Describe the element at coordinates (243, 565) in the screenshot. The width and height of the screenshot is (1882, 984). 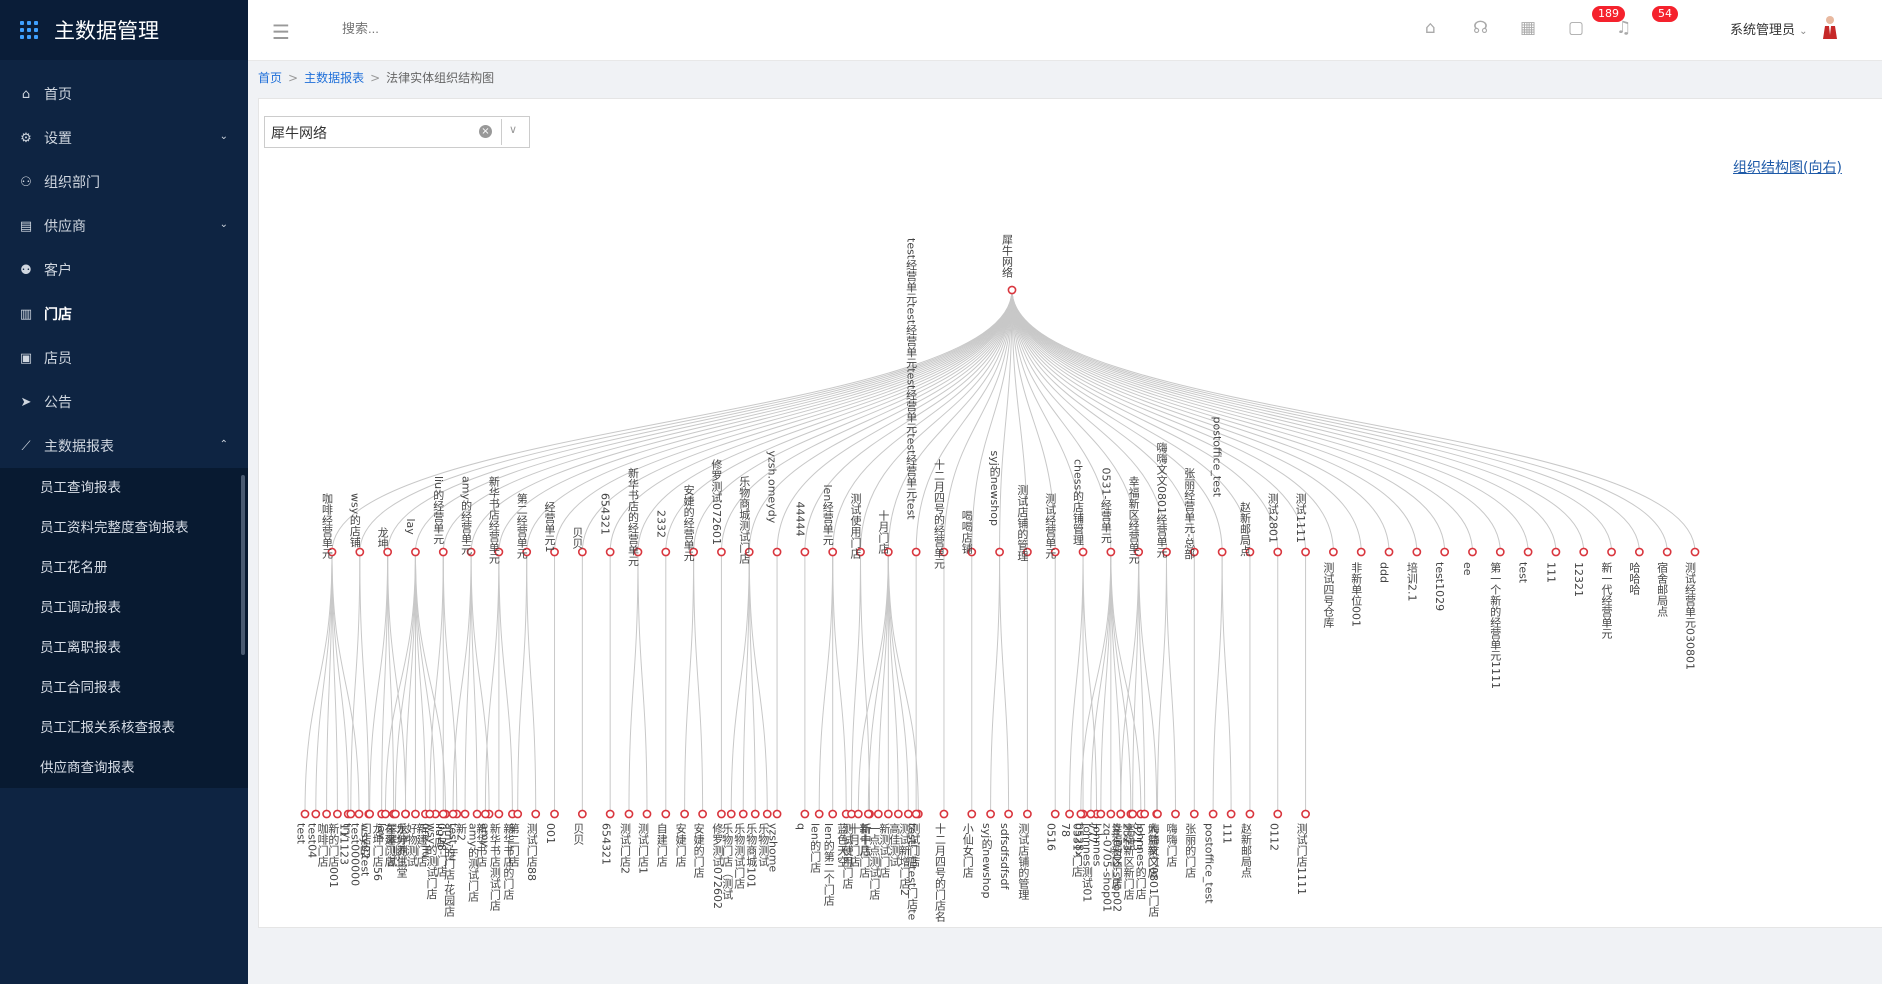
I see `sidebar-scrollbar` at that location.